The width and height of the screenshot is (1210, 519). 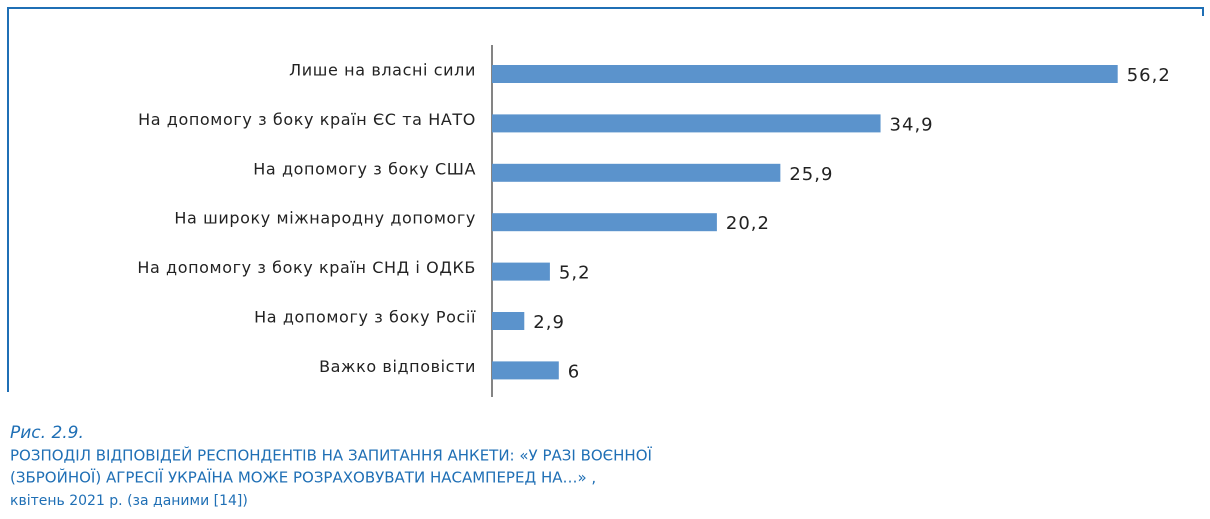 I want to click on figure-label: Рис. 2.9., so click(x=47, y=433).